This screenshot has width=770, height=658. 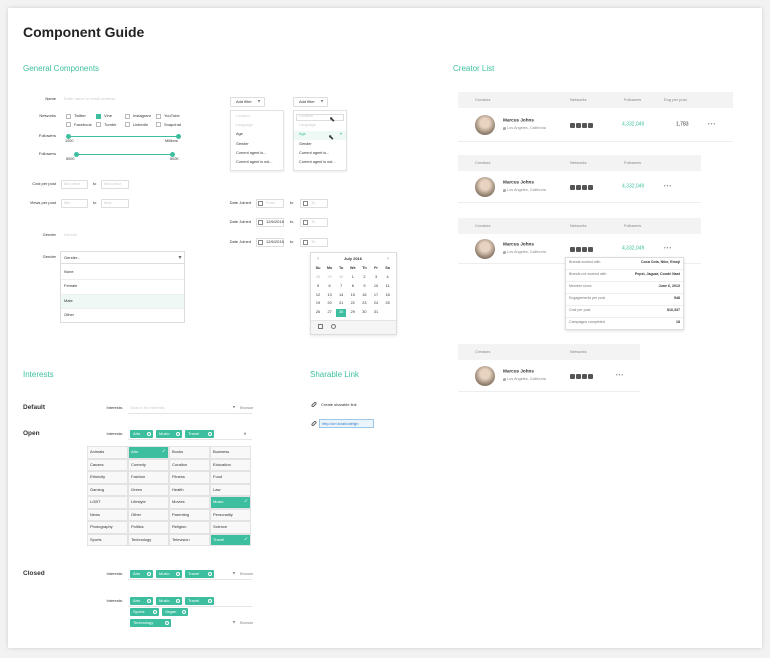 I want to click on day: 5, so click(x=318, y=285).